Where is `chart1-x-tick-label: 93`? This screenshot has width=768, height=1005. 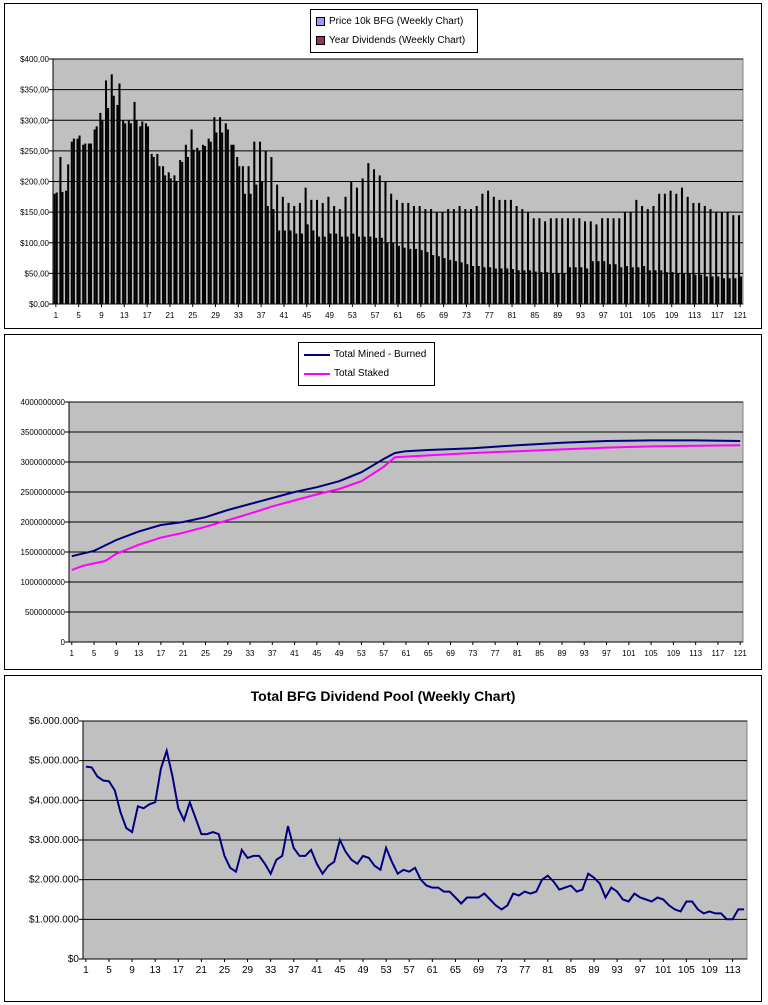
chart1-x-tick-label: 93 is located at coordinates (580, 315).